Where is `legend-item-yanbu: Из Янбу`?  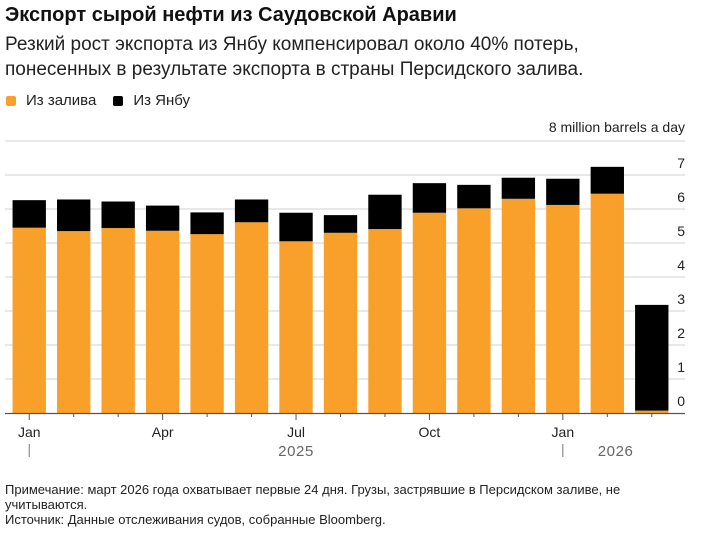 legend-item-yanbu: Из Янбу is located at coordinates (151, 101).